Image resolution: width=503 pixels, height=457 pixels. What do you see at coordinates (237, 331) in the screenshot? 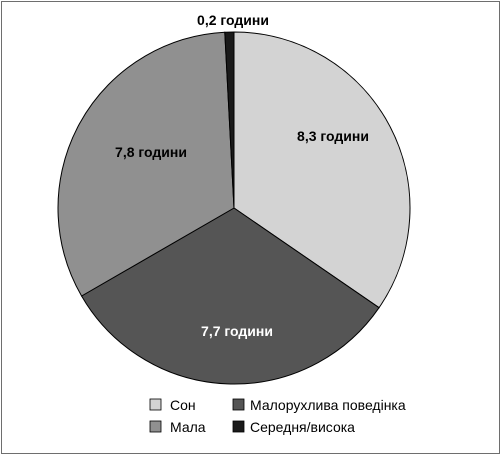
I see `slice-label-sedentary: 7,7 години` at bounding box center [237, 331].